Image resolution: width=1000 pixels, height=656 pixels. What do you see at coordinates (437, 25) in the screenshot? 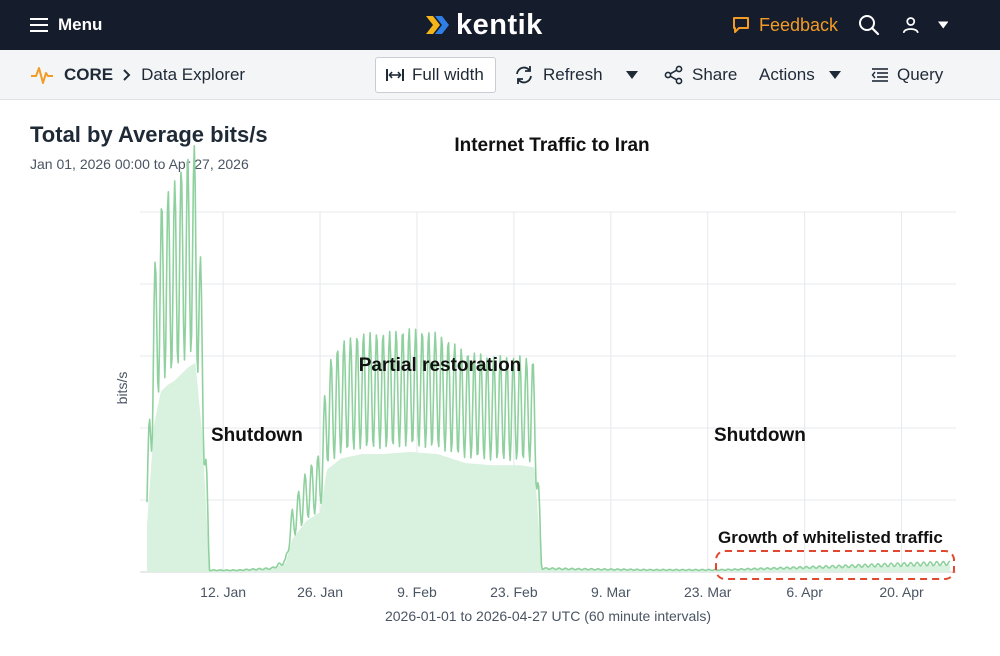
I see `kentik-logo-icon` at bounding box center [437, 25].